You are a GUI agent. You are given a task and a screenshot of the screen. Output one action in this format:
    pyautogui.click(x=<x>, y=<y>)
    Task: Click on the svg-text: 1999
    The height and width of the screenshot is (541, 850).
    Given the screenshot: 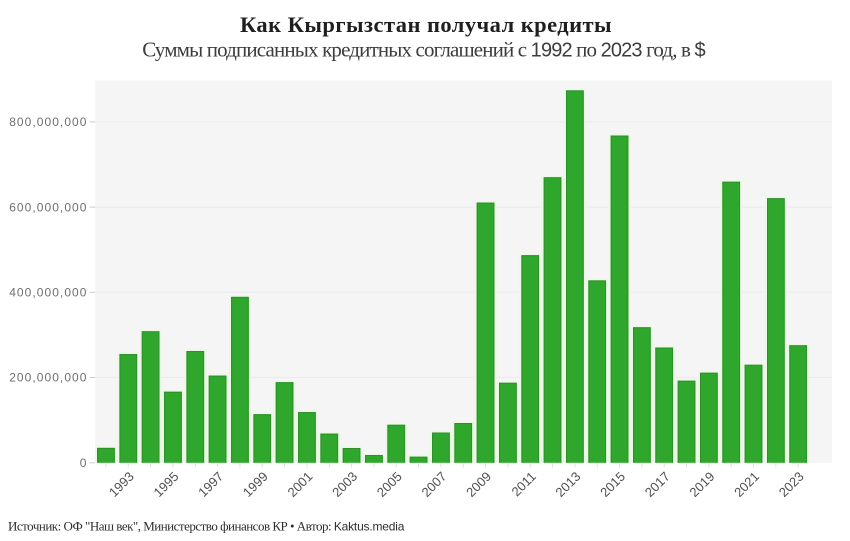 What is the action you would take?
    pyautogui.click(x=255, y=484)
    